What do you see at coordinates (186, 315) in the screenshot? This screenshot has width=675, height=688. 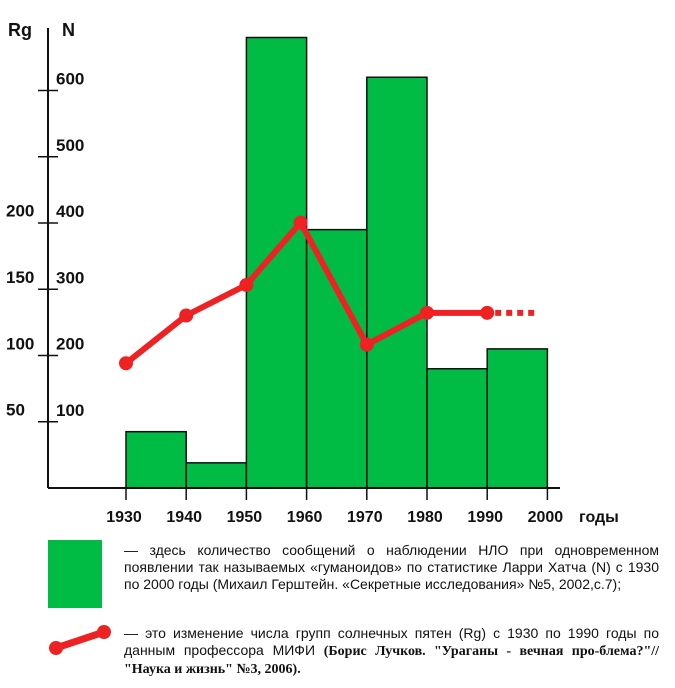 I see `sunspot-point-1940` at bounding box center [186, 315].